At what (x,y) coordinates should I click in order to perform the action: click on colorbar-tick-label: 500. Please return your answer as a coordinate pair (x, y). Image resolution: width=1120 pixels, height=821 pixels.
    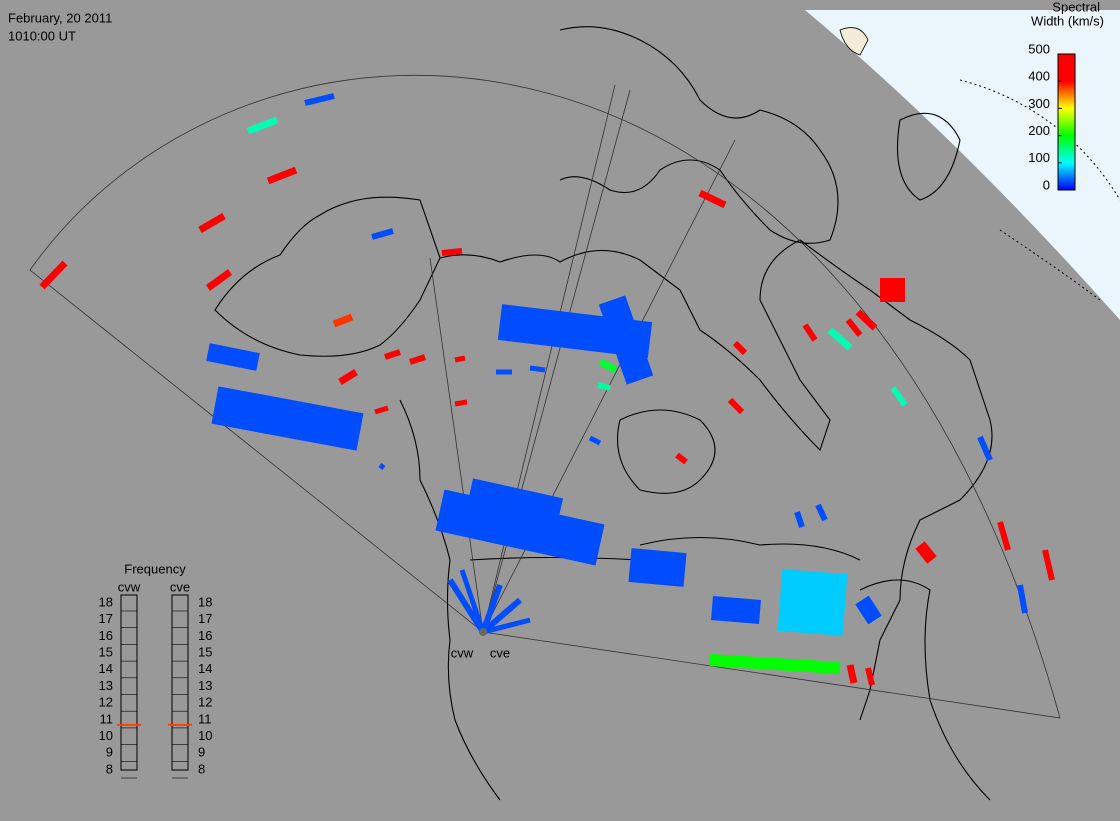
    Looking at the image, I should click on (1039, 48).